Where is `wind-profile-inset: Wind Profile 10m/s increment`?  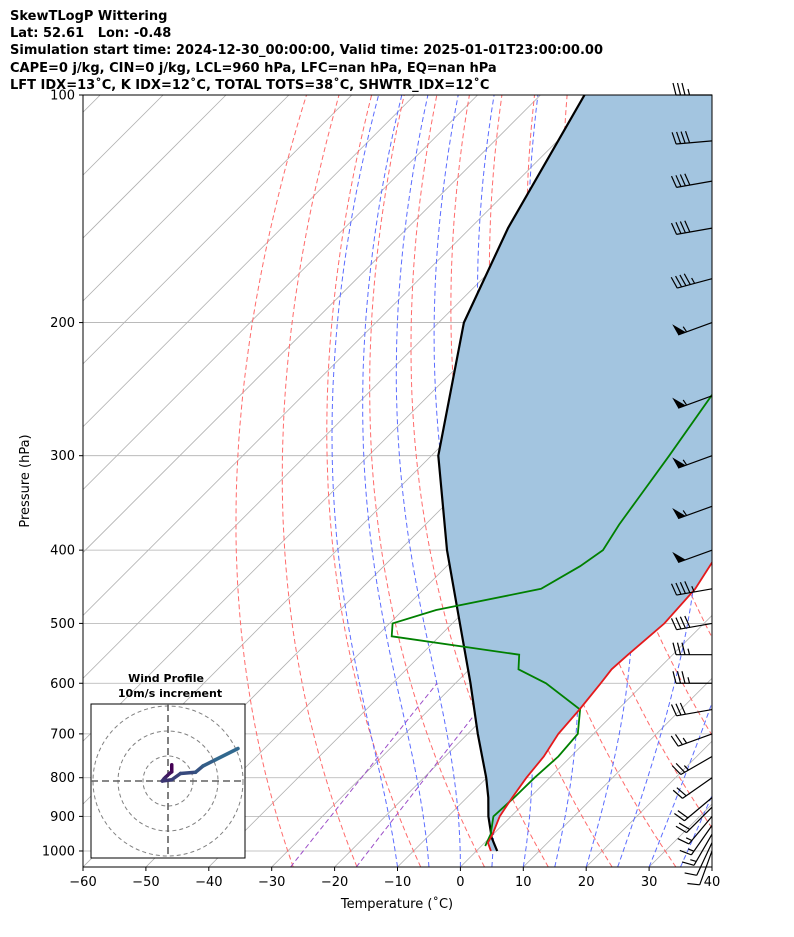 wind-profile-inset: Wind Profile 10m/s increment is located at coordinates (168, 765).